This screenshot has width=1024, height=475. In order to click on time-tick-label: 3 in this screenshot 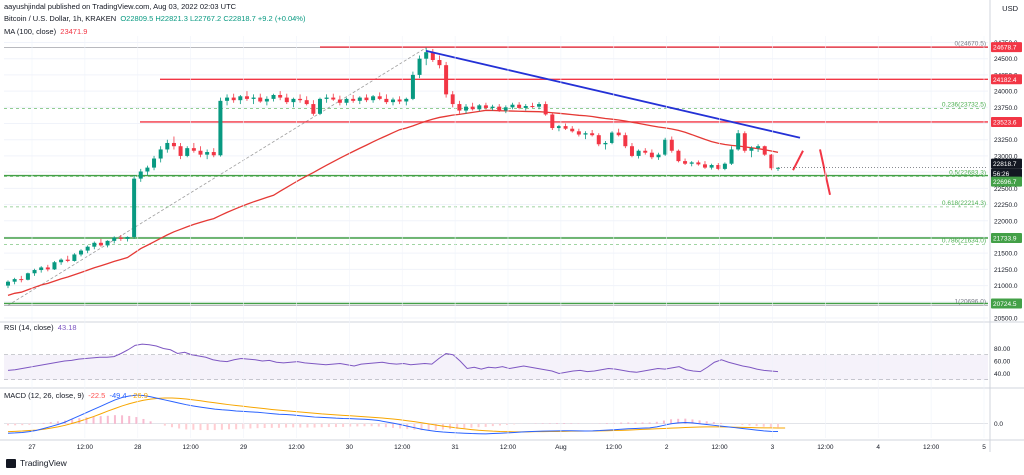, I will do `click(773, 447)`.